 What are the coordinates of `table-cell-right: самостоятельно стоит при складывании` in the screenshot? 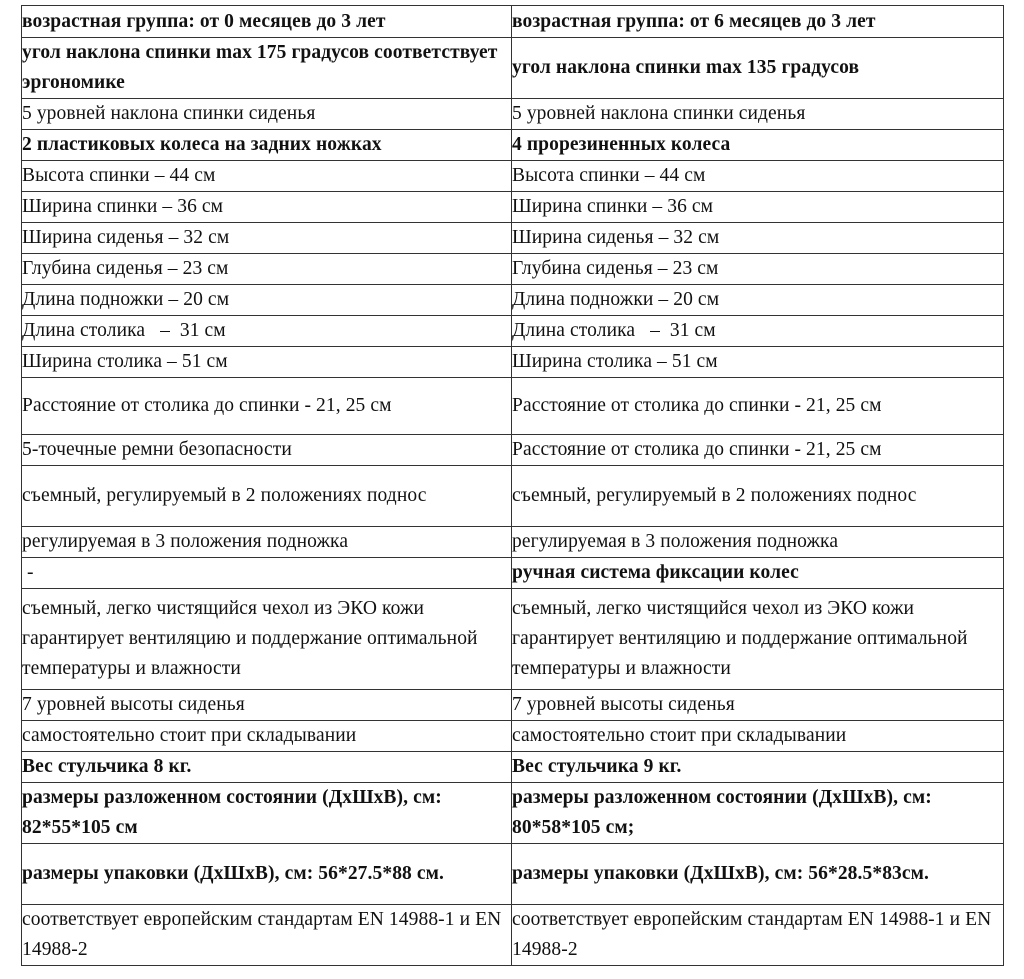 It's located at (757, 736).